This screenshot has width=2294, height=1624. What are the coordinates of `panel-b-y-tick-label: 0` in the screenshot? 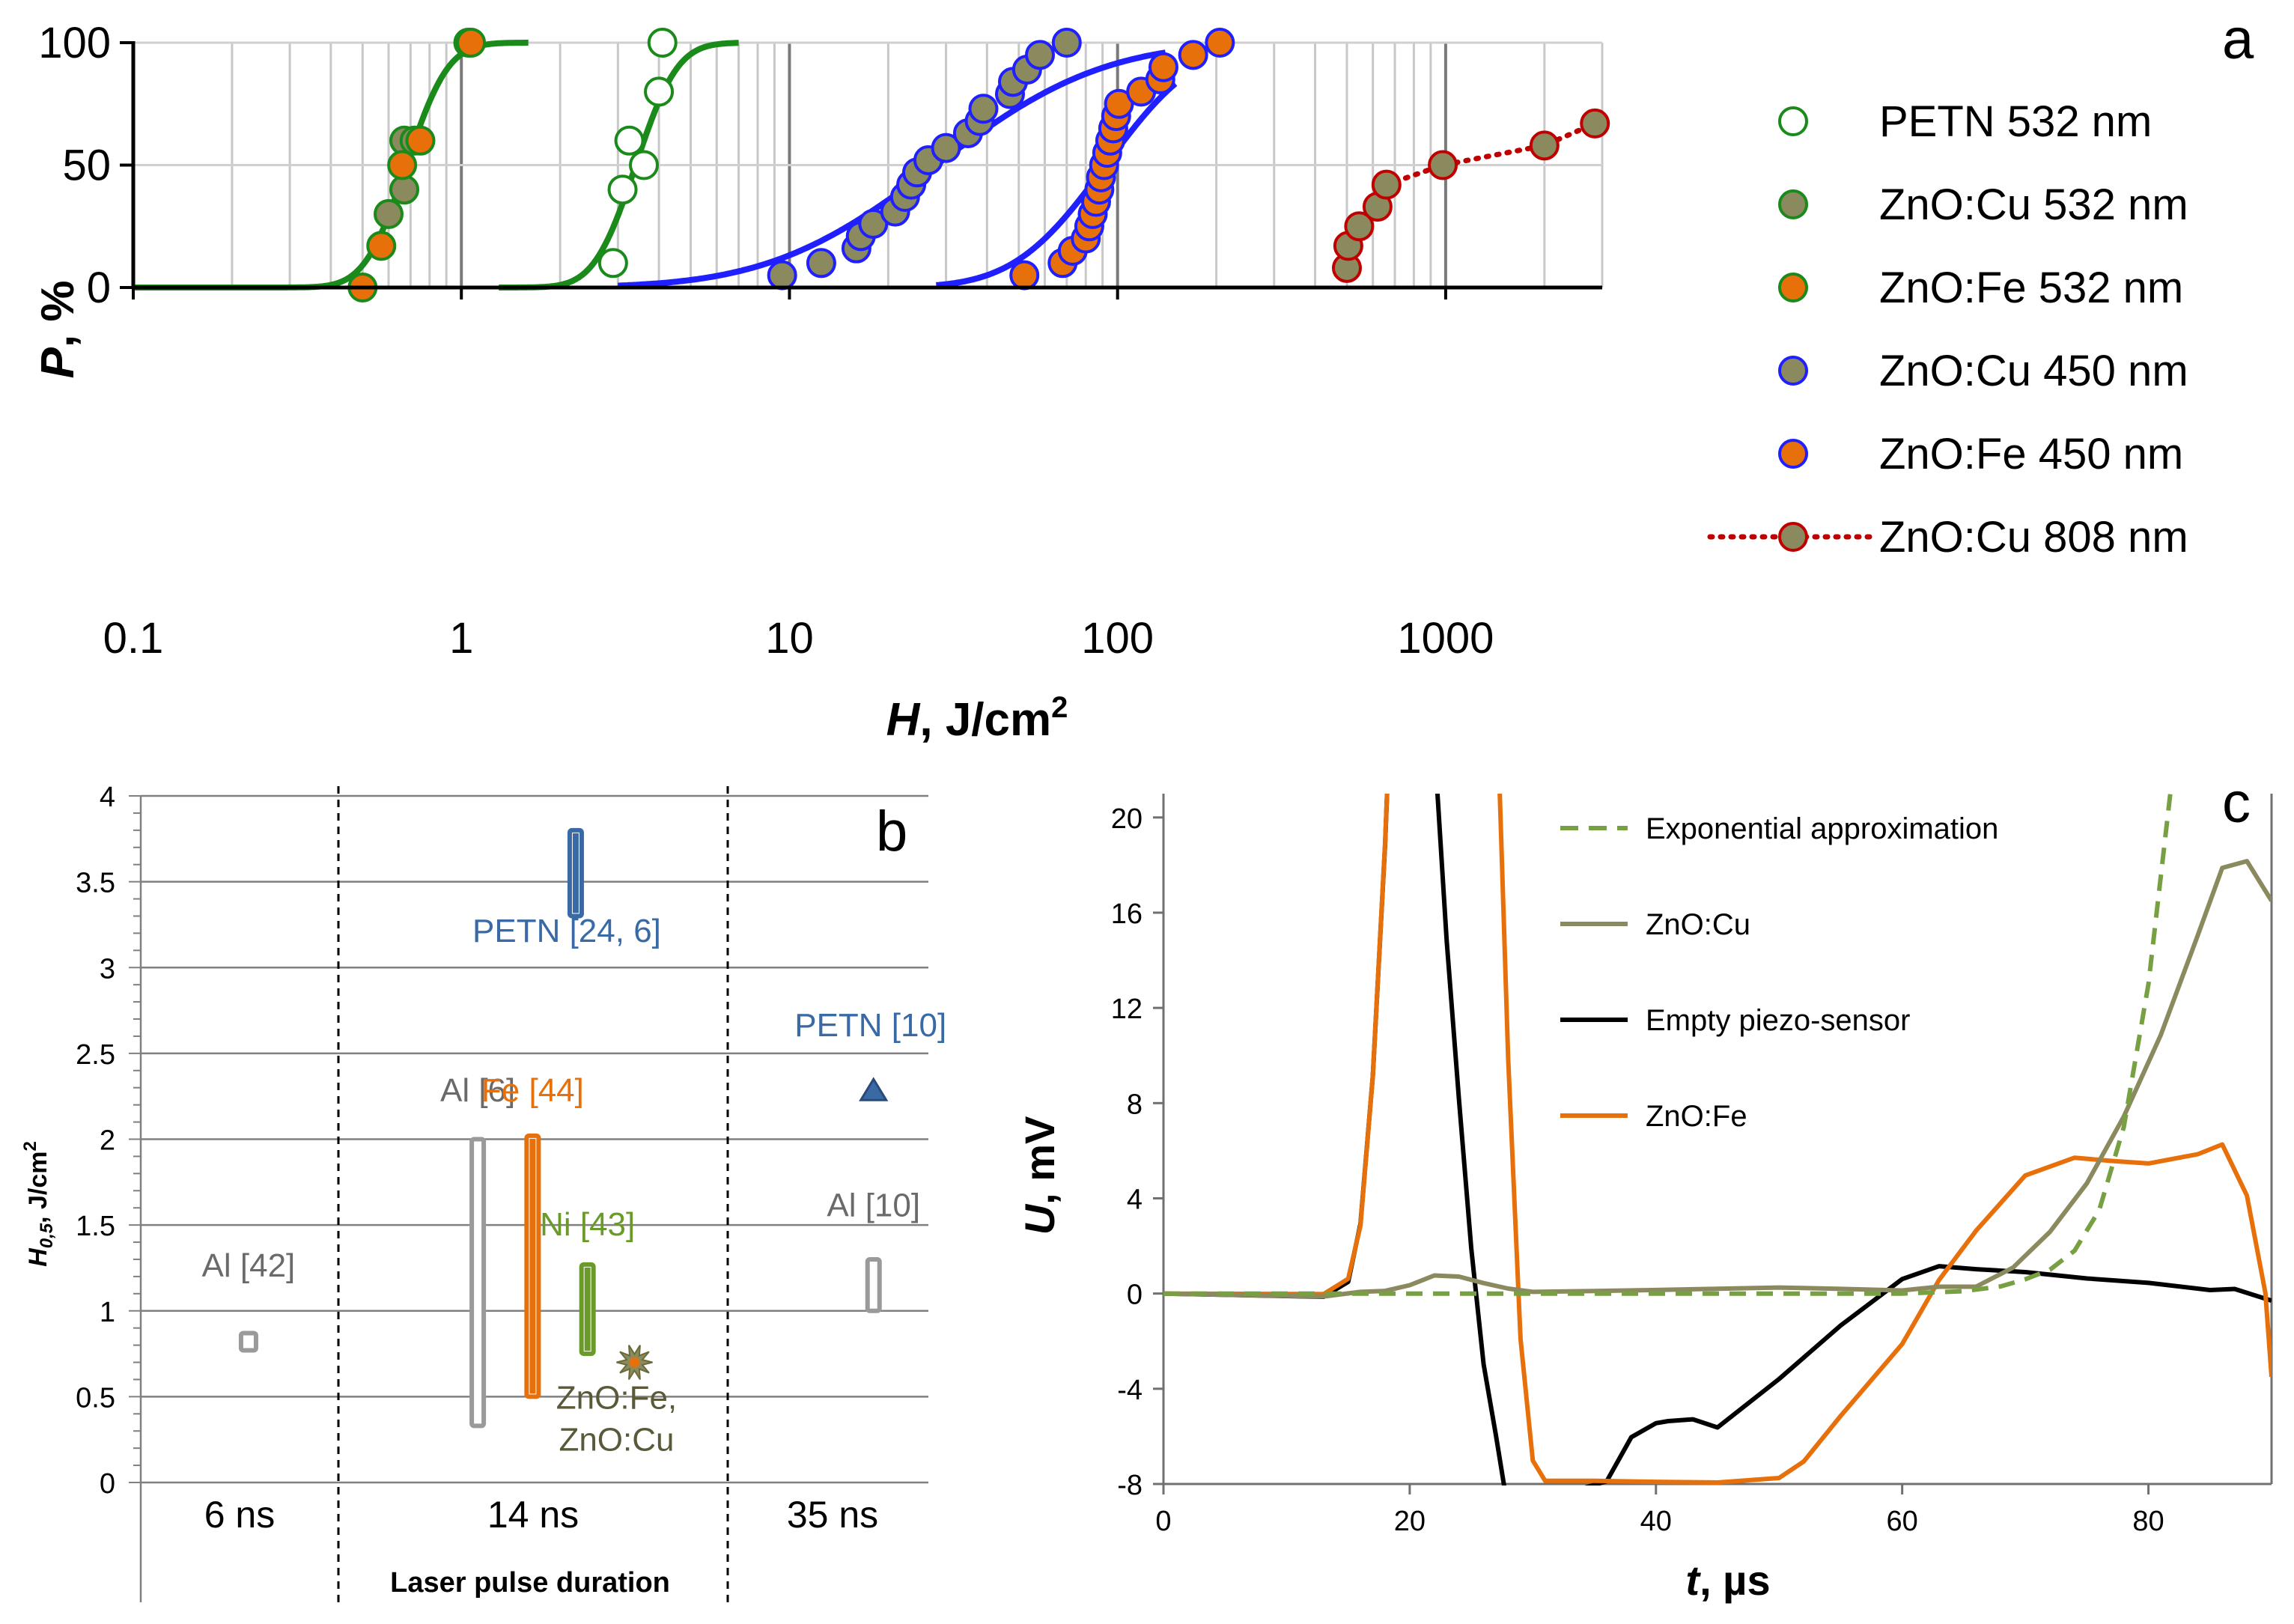 It's located at (108, 1484).